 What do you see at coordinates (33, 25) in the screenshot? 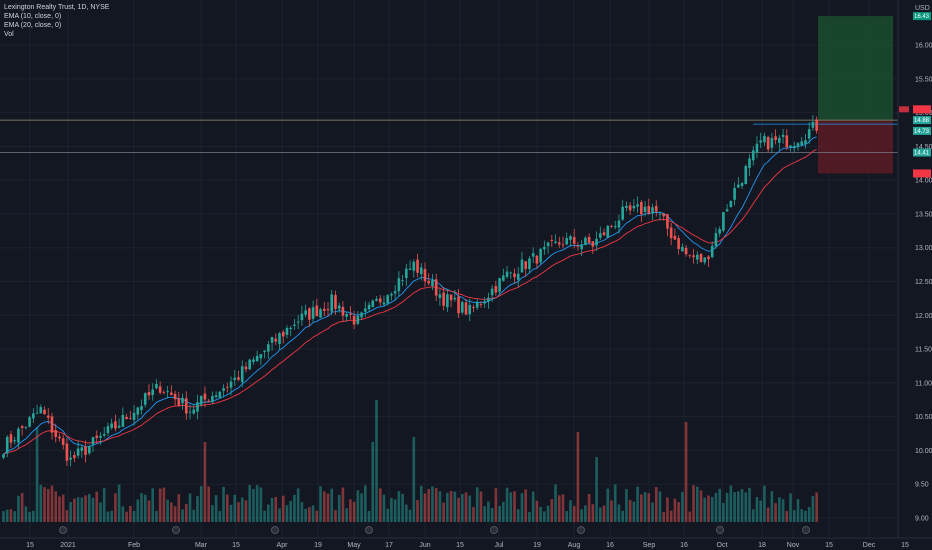
I see `legend-ema20: EMA (20, close, 0)` at bounding box center [33, 25].